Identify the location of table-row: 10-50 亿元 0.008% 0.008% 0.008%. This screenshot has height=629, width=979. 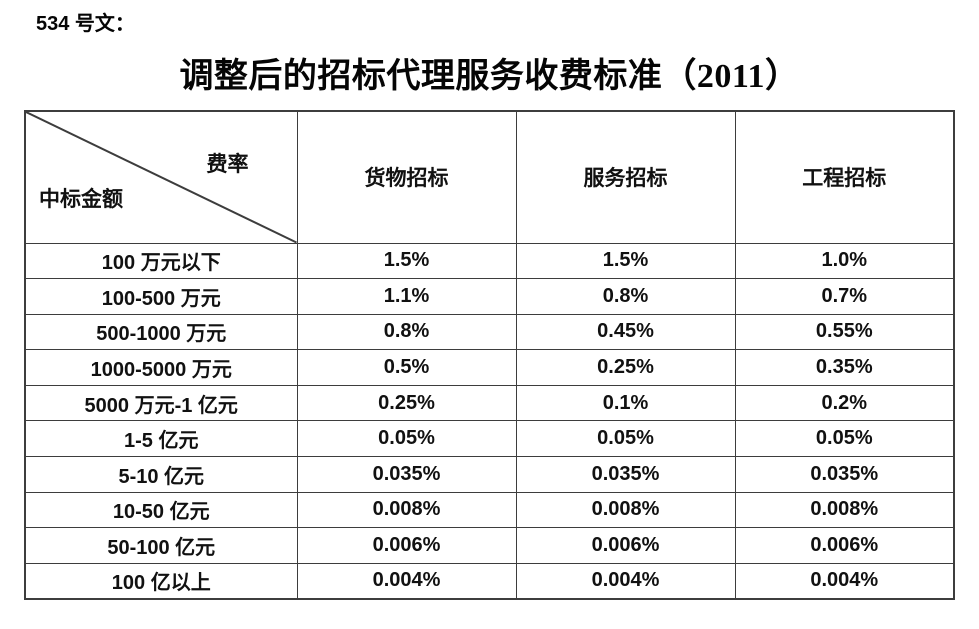
(489, 510).